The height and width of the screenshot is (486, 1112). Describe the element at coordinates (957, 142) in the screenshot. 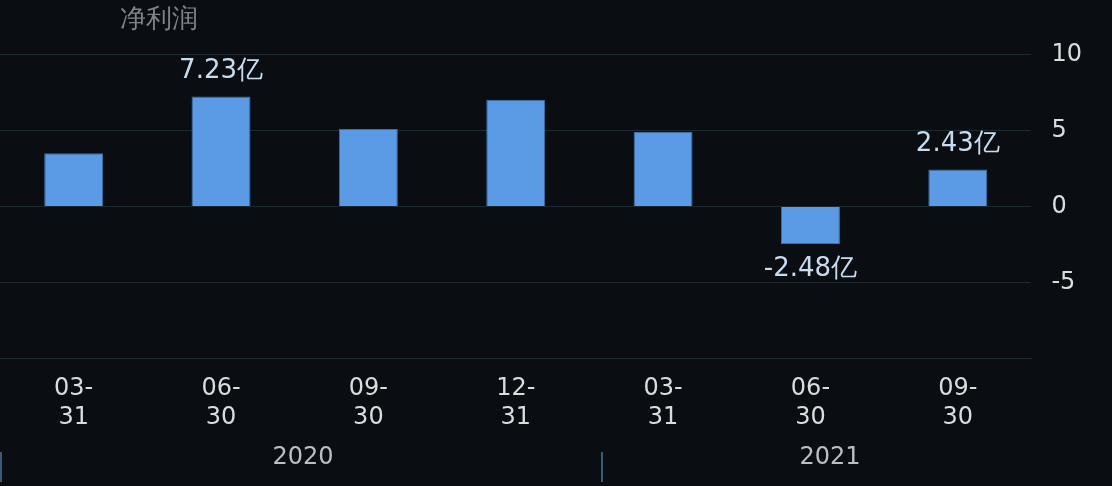

I see `data-label: 2.43亿` at that location.